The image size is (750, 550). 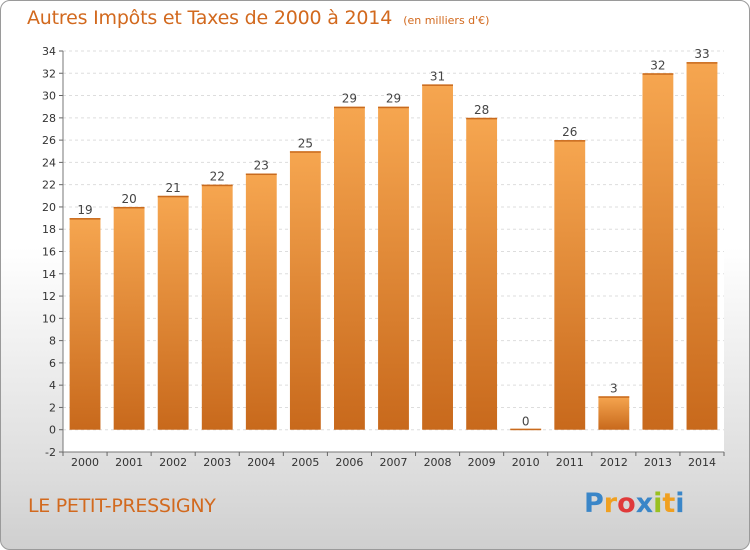 I want to click on bar-value-label: 33, so click(x=701, y=54).